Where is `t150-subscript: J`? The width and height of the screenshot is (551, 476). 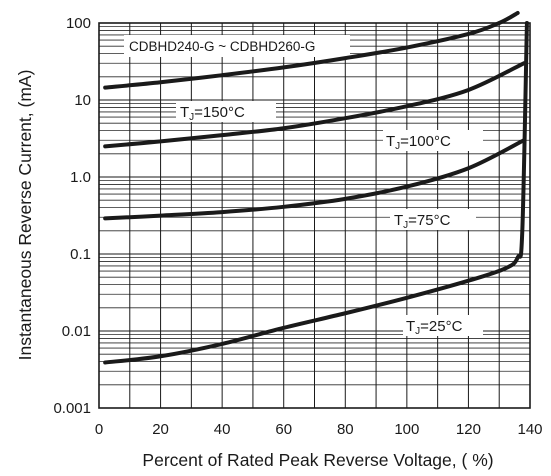 t150-subscript: J is located at coordinates (191, 117).